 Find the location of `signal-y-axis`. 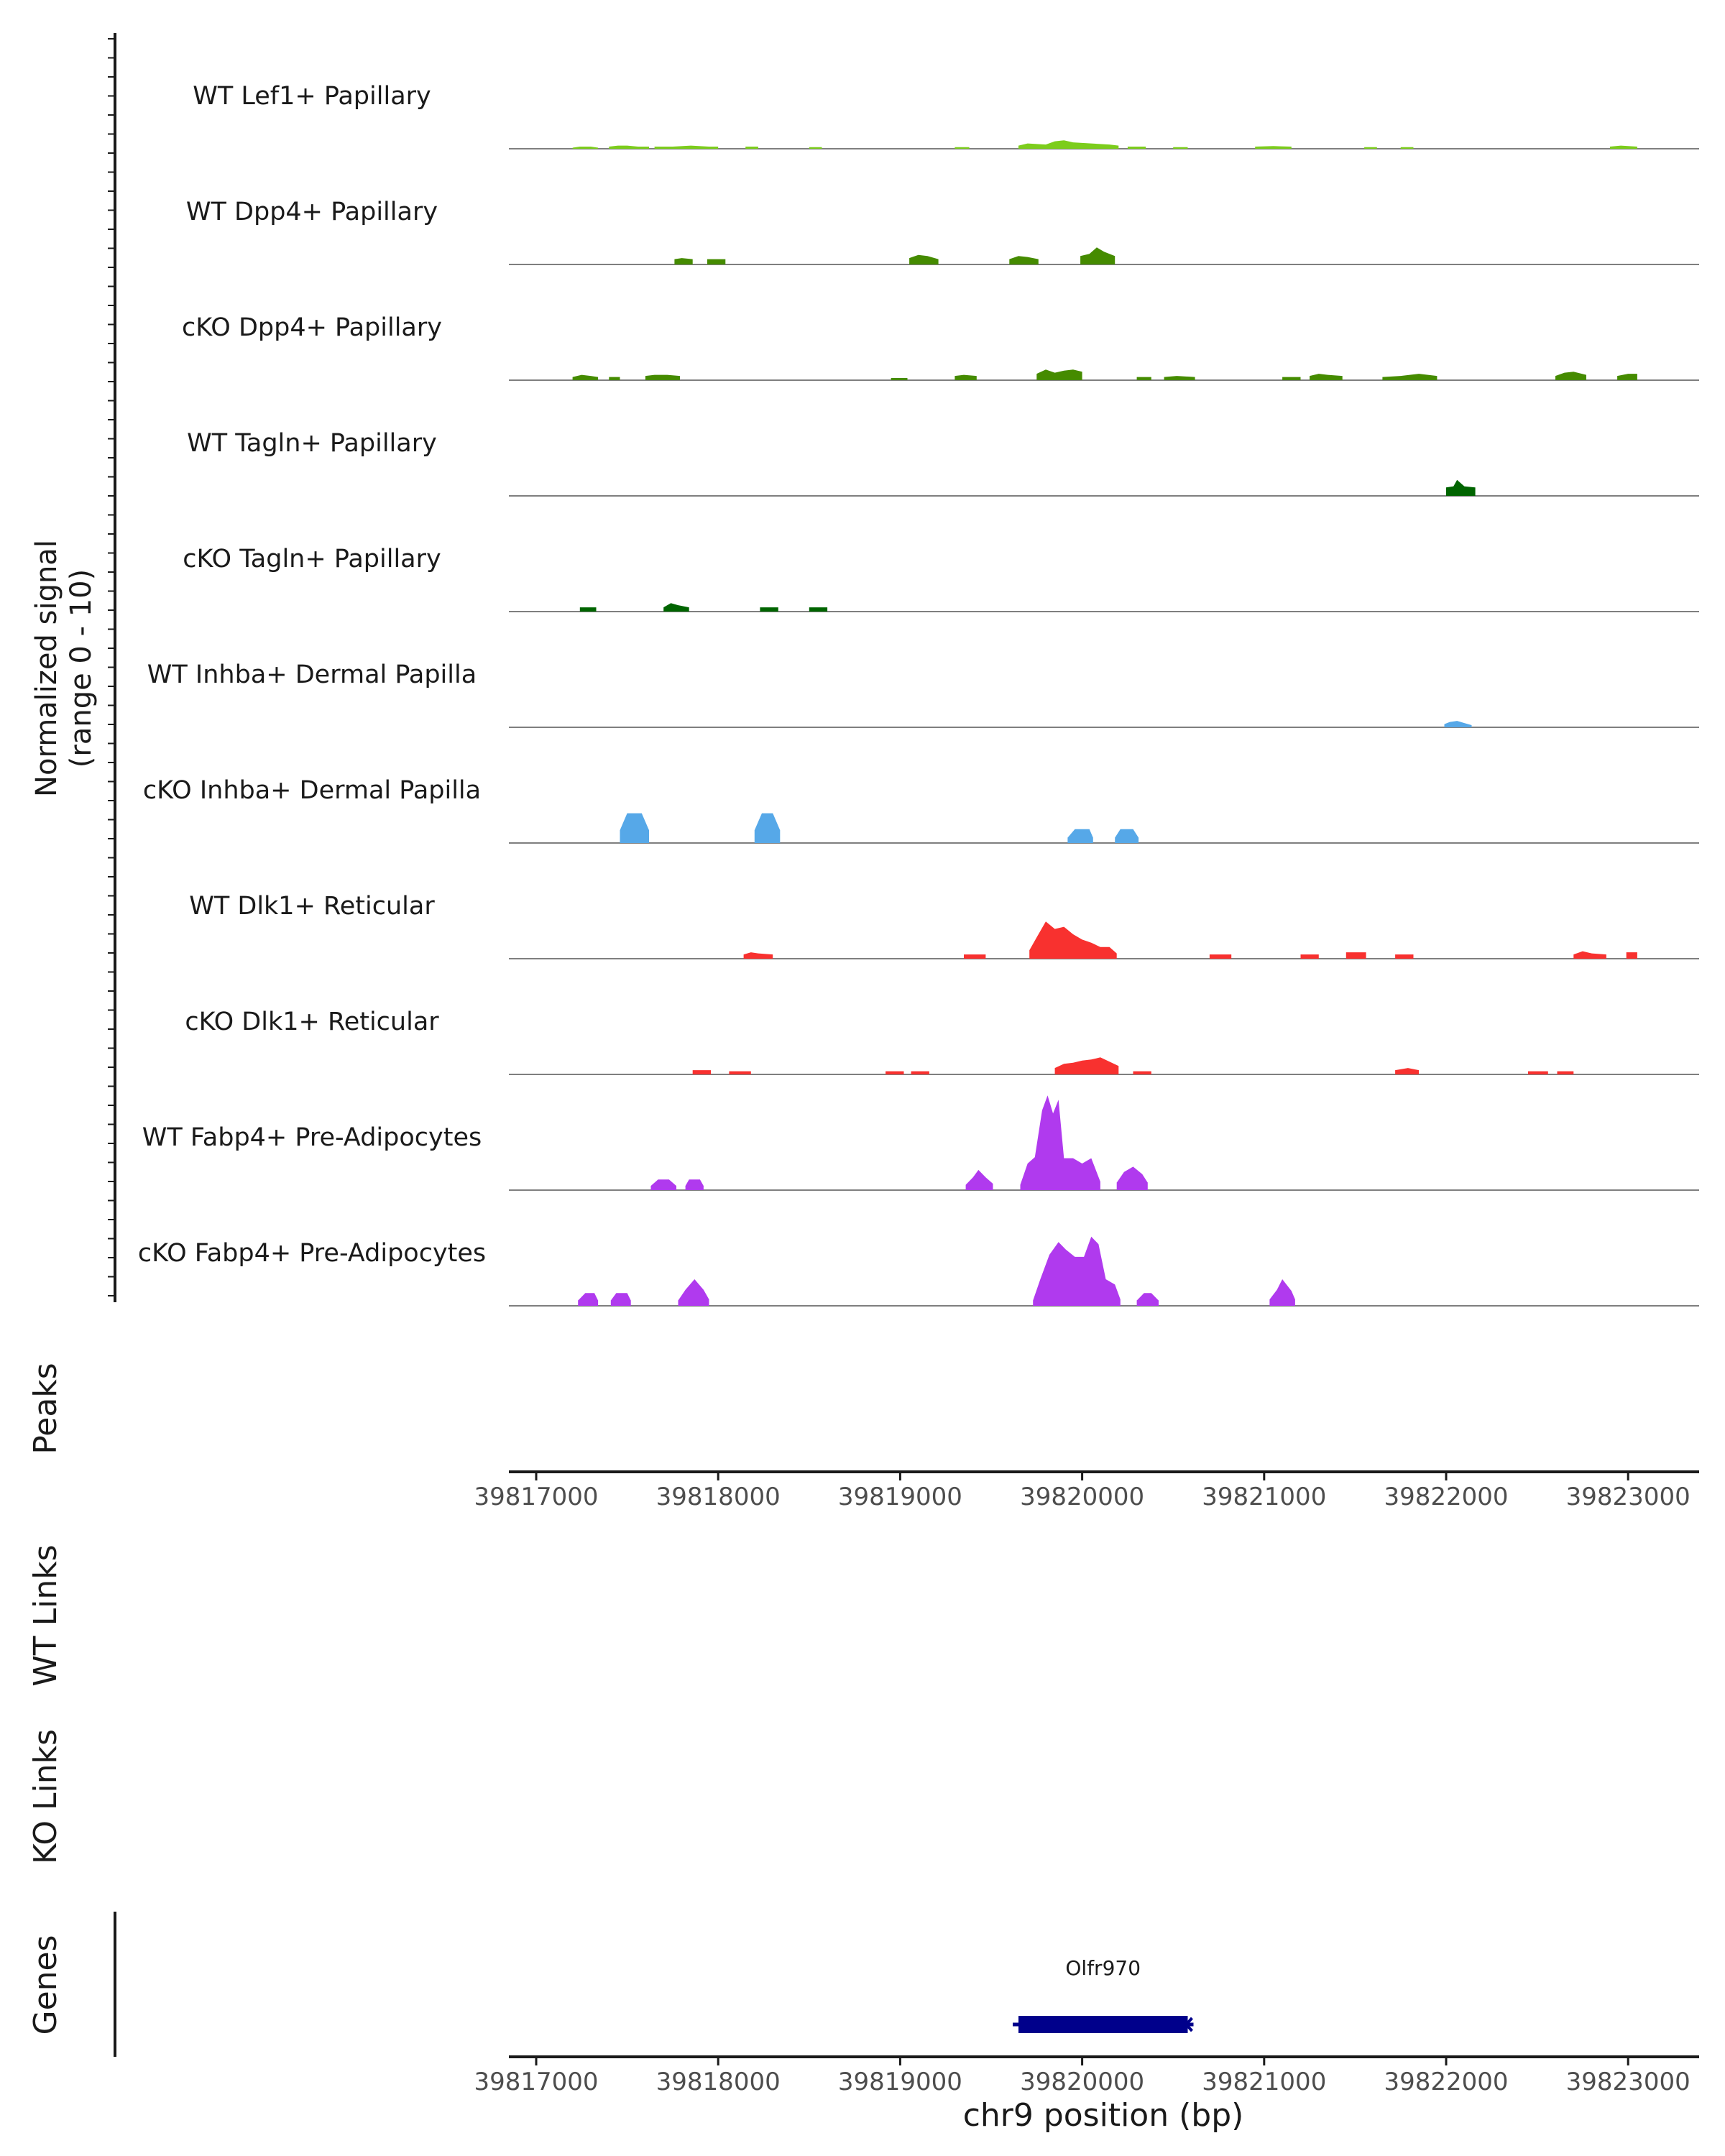

signal-y-axis is located at coordinates (112, 668).